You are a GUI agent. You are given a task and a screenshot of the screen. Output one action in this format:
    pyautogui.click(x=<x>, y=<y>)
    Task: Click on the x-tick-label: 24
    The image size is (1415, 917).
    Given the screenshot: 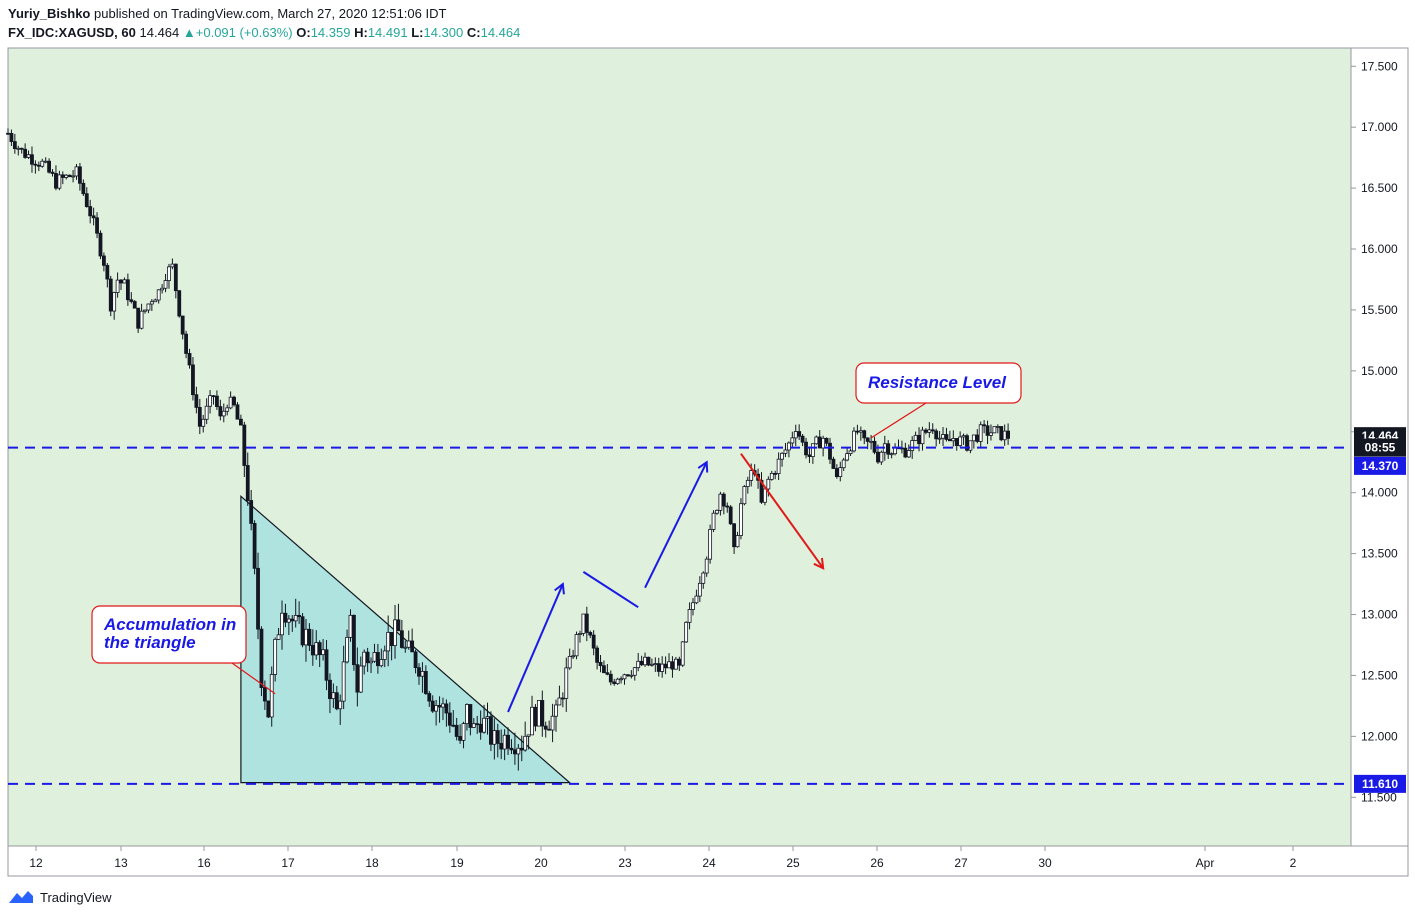 What is the action you would take?
    pyautogui.click(x=709, y=863)
    